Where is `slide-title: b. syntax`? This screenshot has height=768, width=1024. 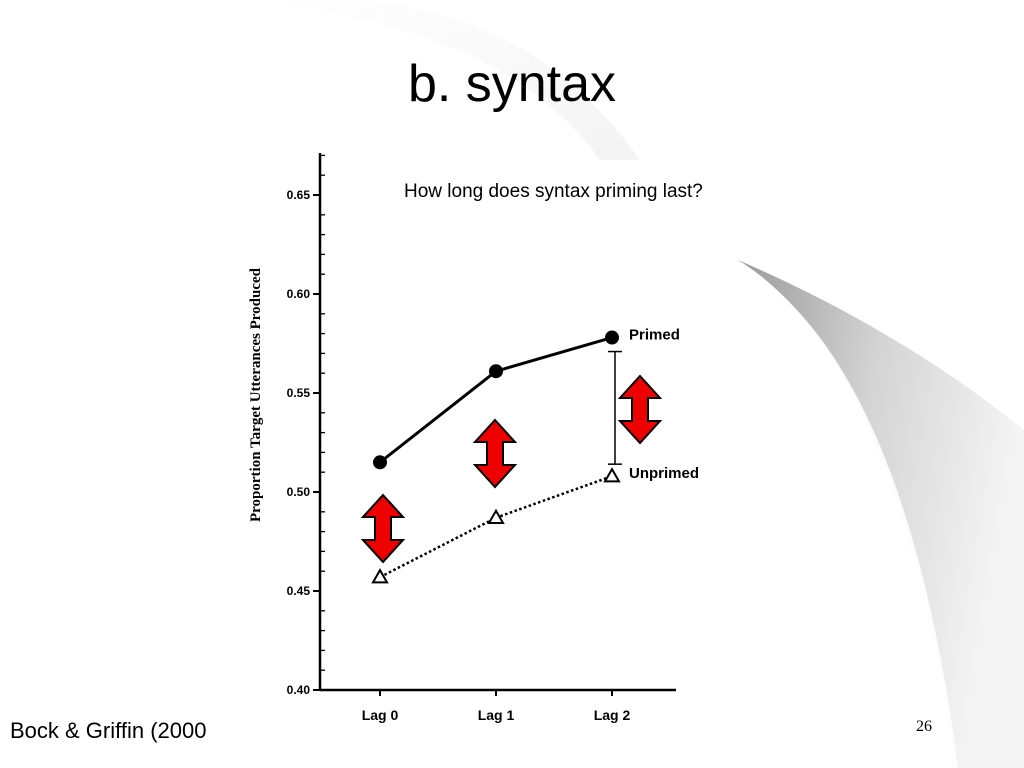 slide-title: b. syntax is located at coordinates (512, 84).